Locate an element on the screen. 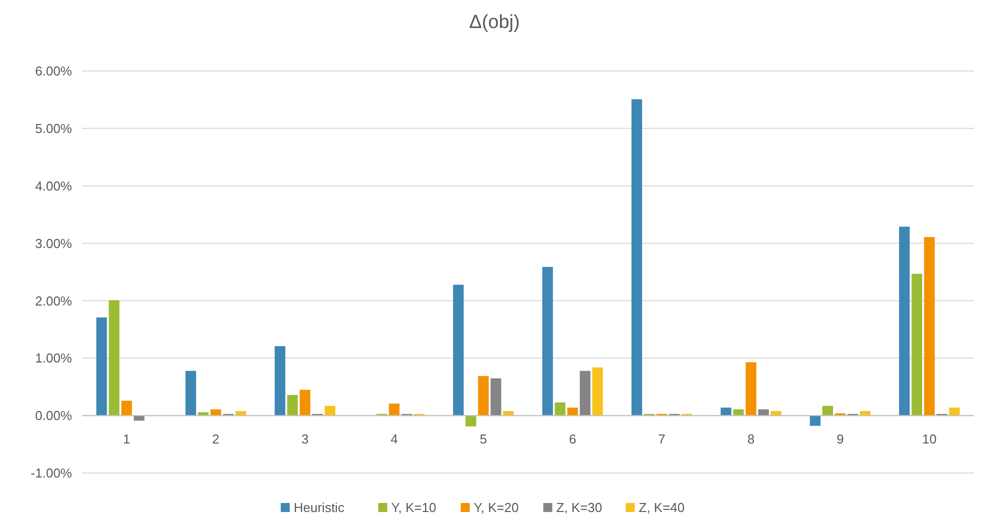  x-tick-label: 8 is located at coordinates (751, 439).